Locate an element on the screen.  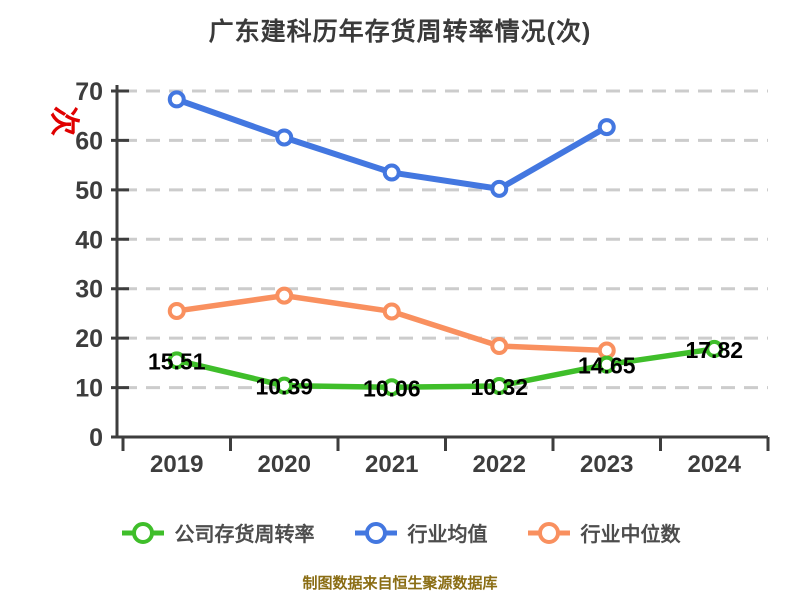
y-tick-label: 0 is located at coordinates (96, 438).